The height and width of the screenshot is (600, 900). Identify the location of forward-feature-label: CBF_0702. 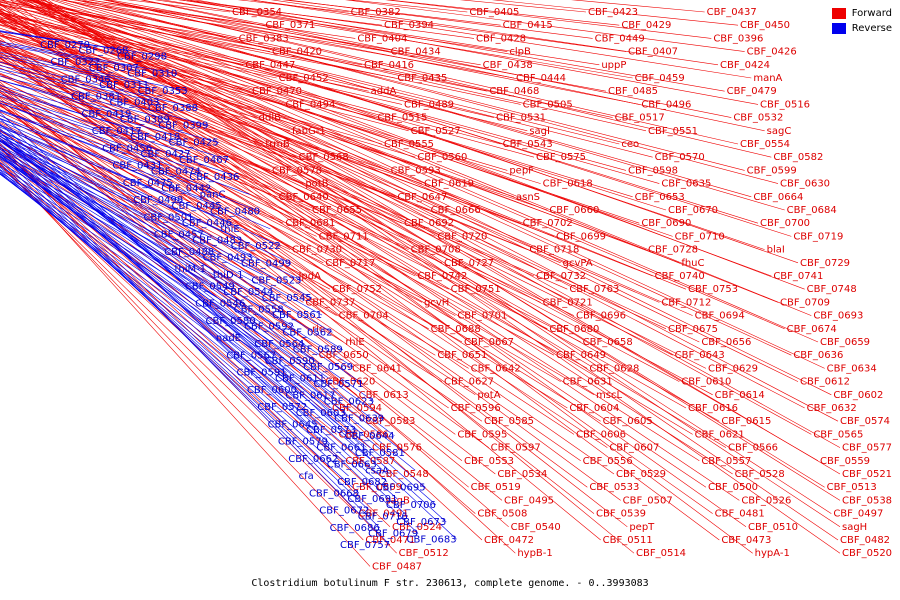
(548, 223).